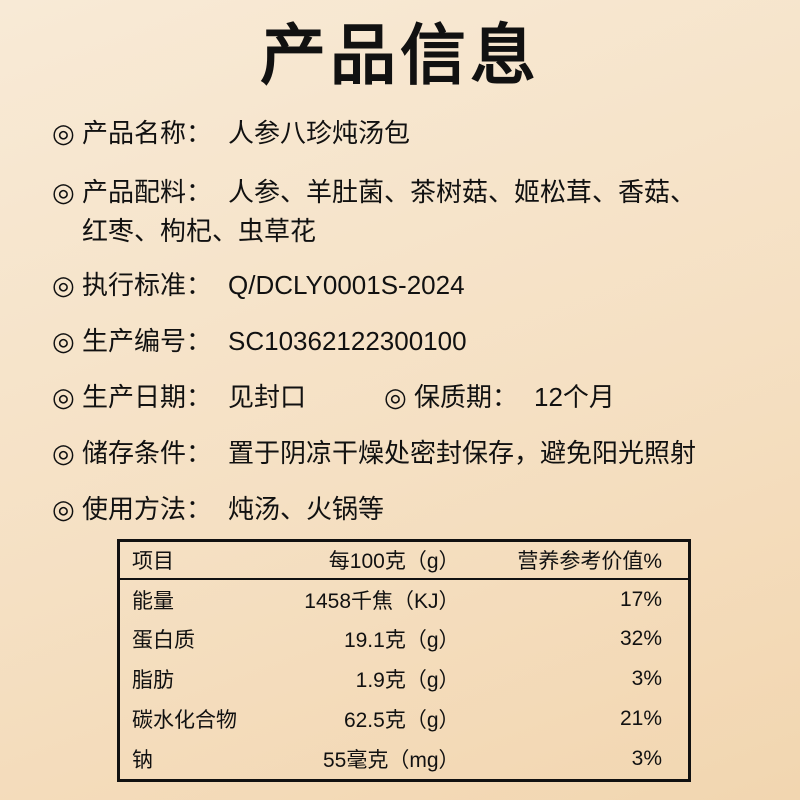  Describe the element at coordinates (407, 681) in the screenshot. I see `cell-amount: 1.9克（g）` at that location.